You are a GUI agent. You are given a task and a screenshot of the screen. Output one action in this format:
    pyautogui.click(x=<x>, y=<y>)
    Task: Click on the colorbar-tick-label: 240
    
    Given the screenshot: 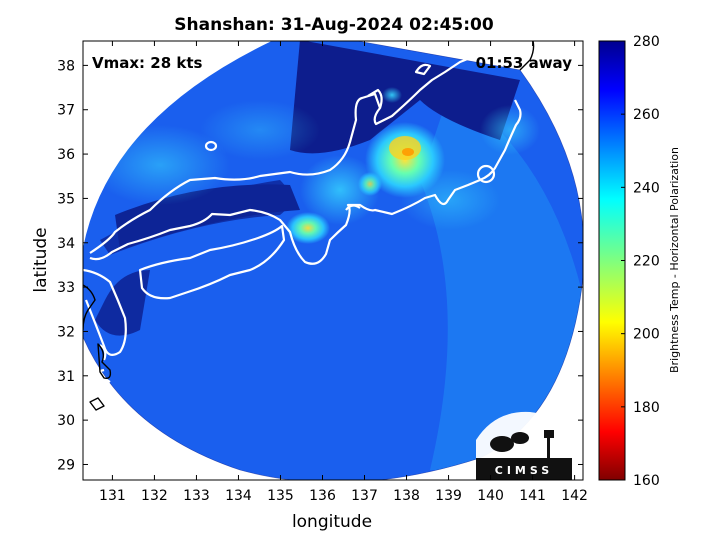 What is the action you would take?
    pyautogui.click(x=646, y=188)
    